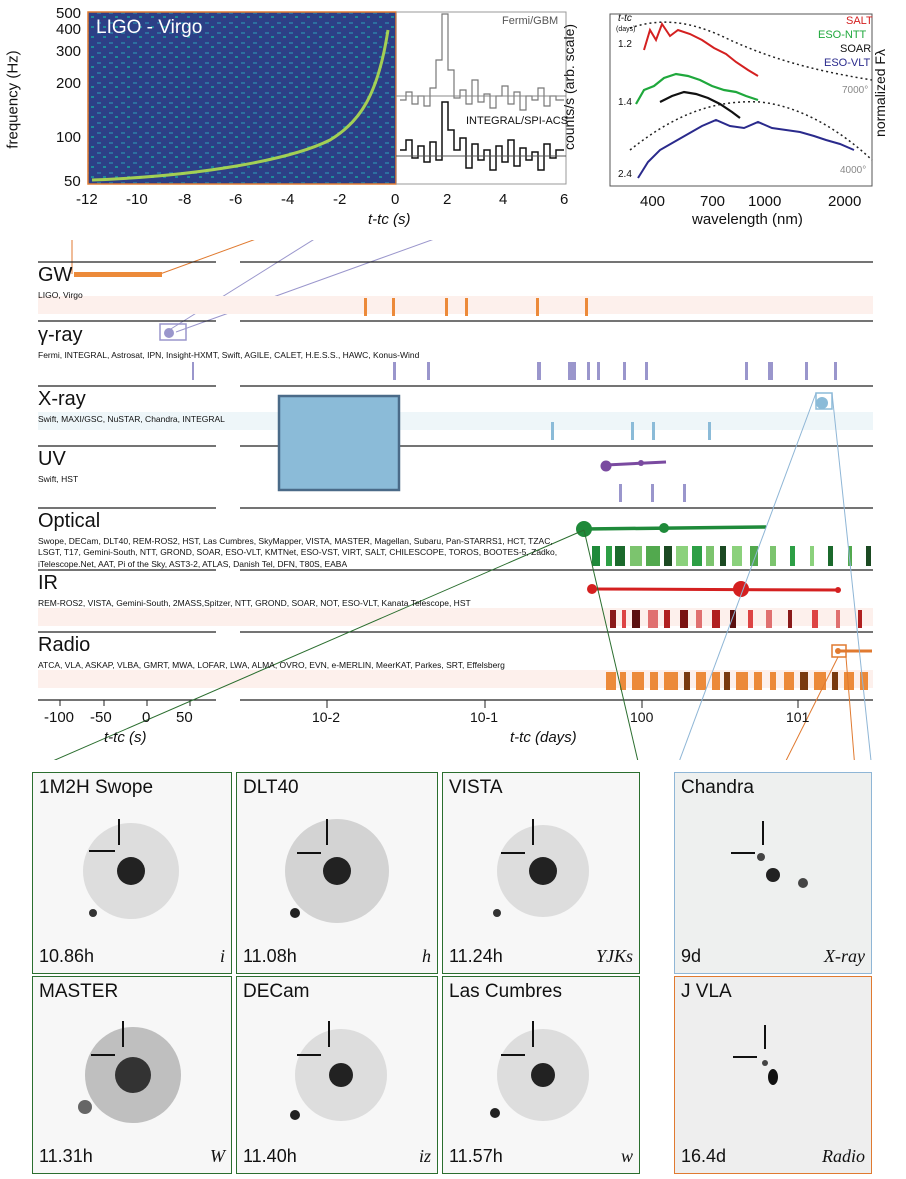 The height and width of the screenshot is (1179, 906). Describe the element at coordinates (855, 90) in the screenshot. I see `temp-label: 7000°` at that location.